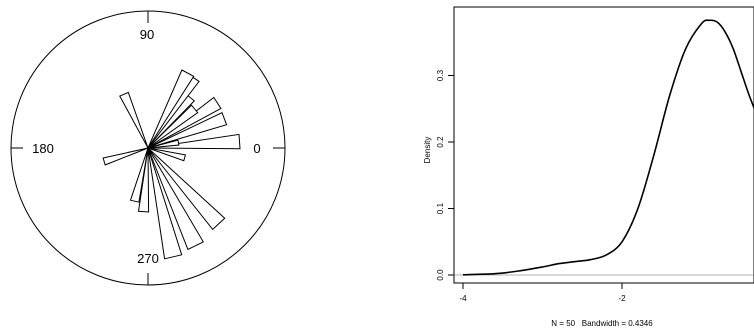 The height and width of the screenshot is (329, 754). Describe the element at coordinates (606, 292) in the screenshot. I see `x-axis: -4-202` at that location.